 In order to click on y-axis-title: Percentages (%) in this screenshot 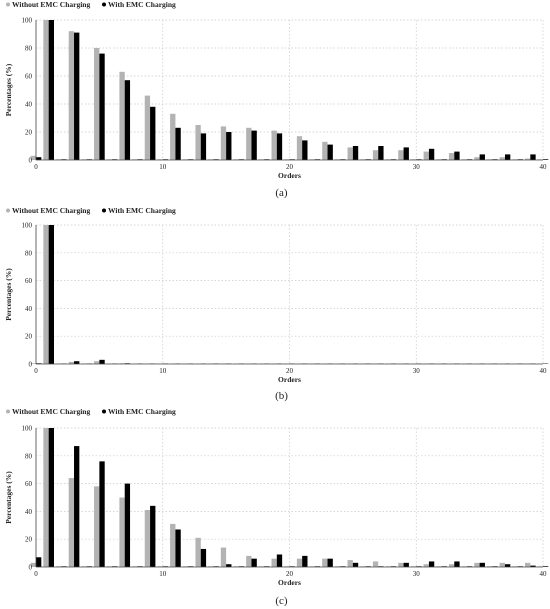, I will do `click(8, 497)`.